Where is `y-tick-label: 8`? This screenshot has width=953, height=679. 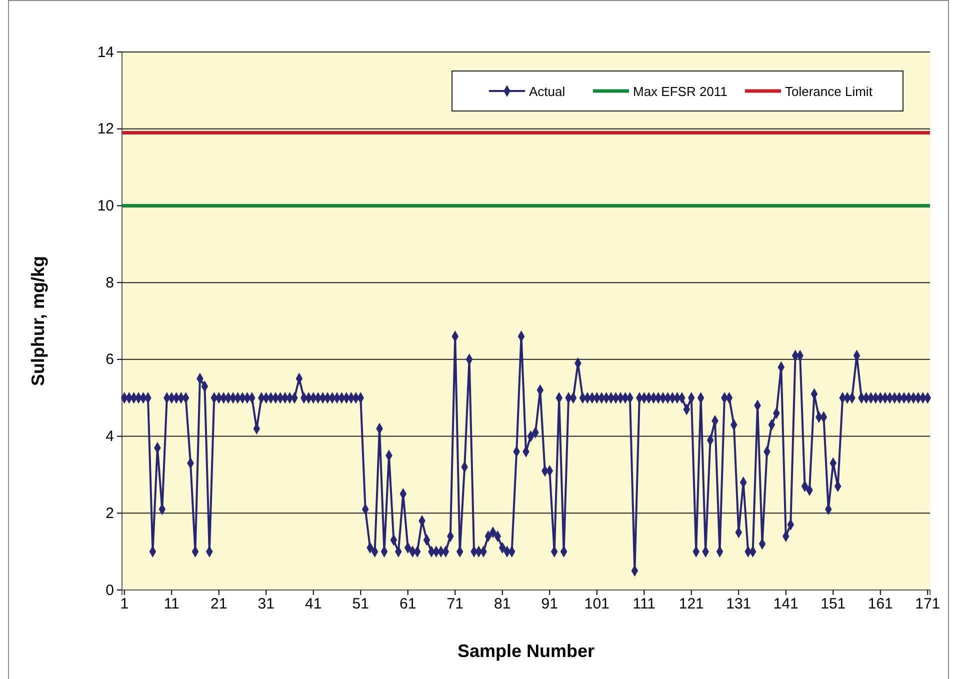 y-tick-label: 8 is located at coordinates (110, 283).